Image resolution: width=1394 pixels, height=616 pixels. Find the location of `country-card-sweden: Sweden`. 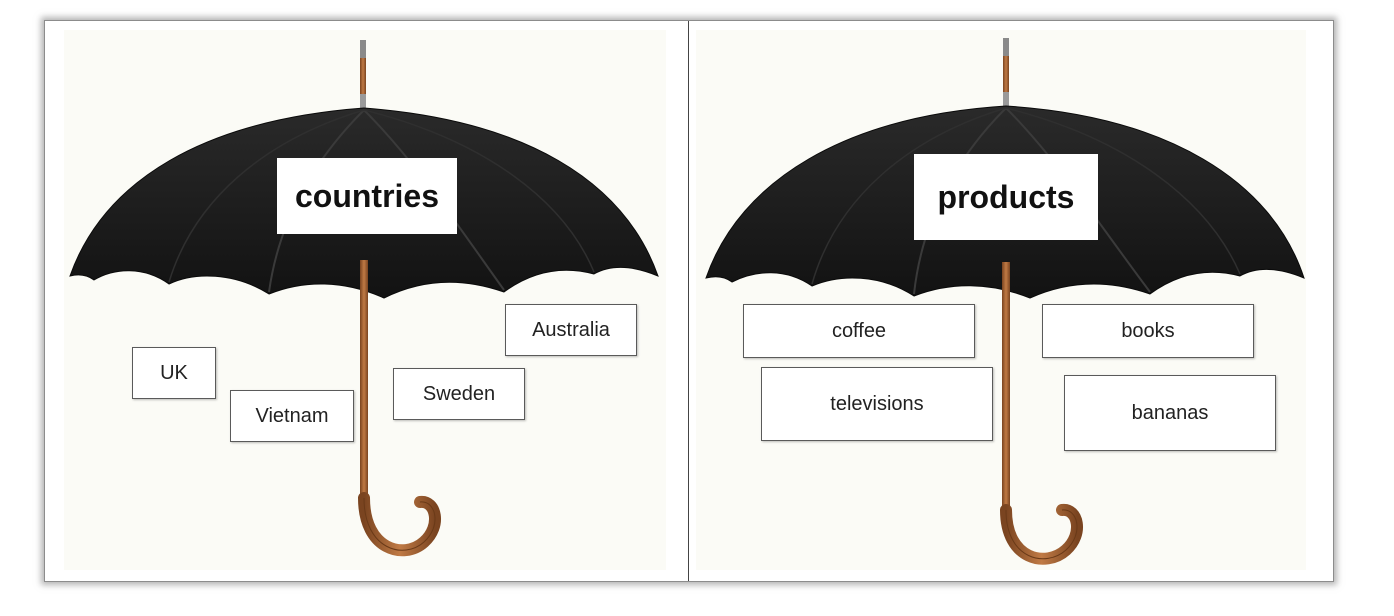

country-card-sweden: Sweden is located at coordinates (459, 394).